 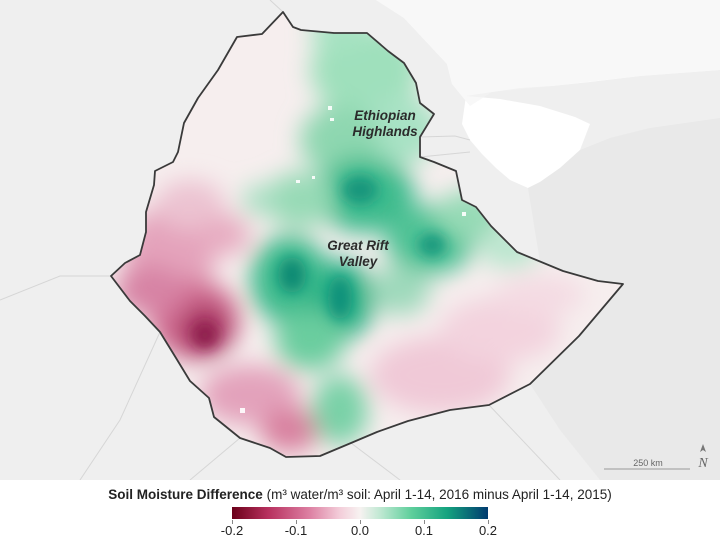 I want to click on scale-bar-label: 250 km, so click(x=648, y=463).